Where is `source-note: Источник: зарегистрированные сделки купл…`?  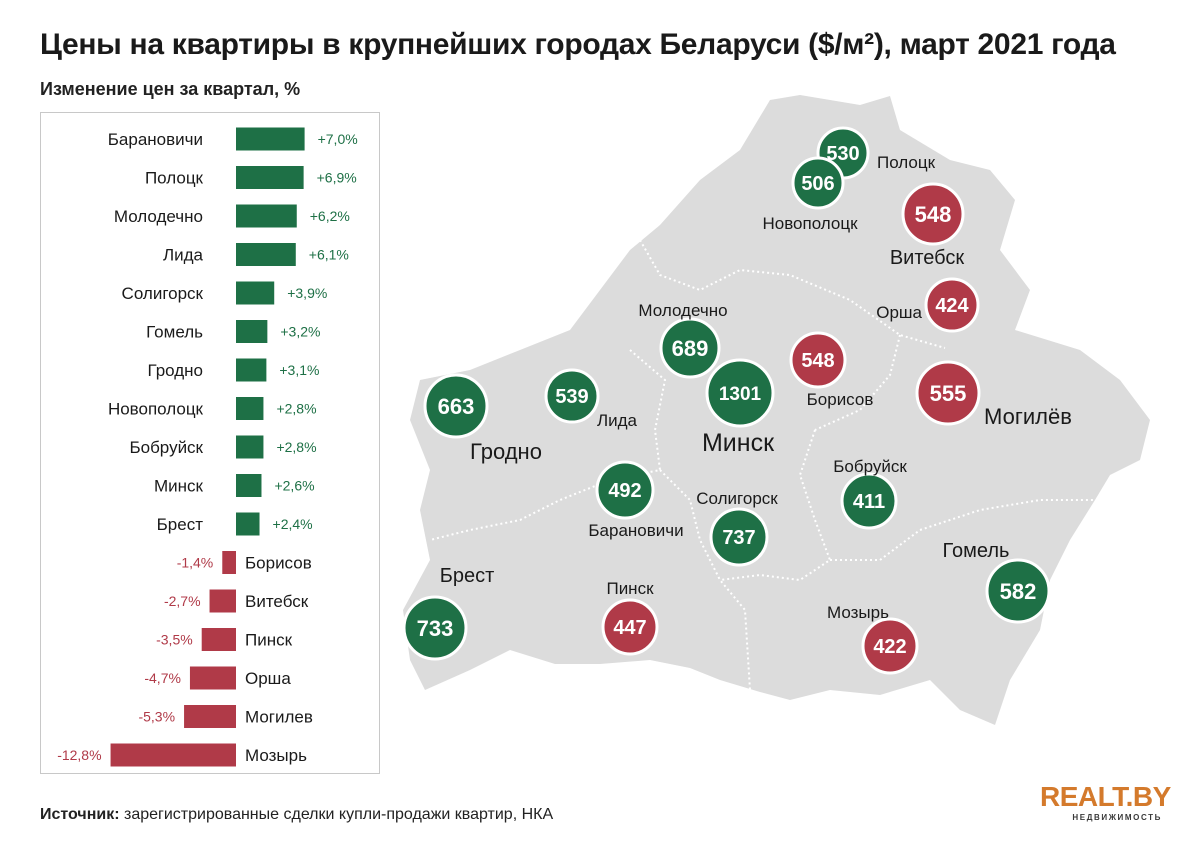
source-note: Источник: зарегистрированные сделки купл… is located at coordinates (296, 815).